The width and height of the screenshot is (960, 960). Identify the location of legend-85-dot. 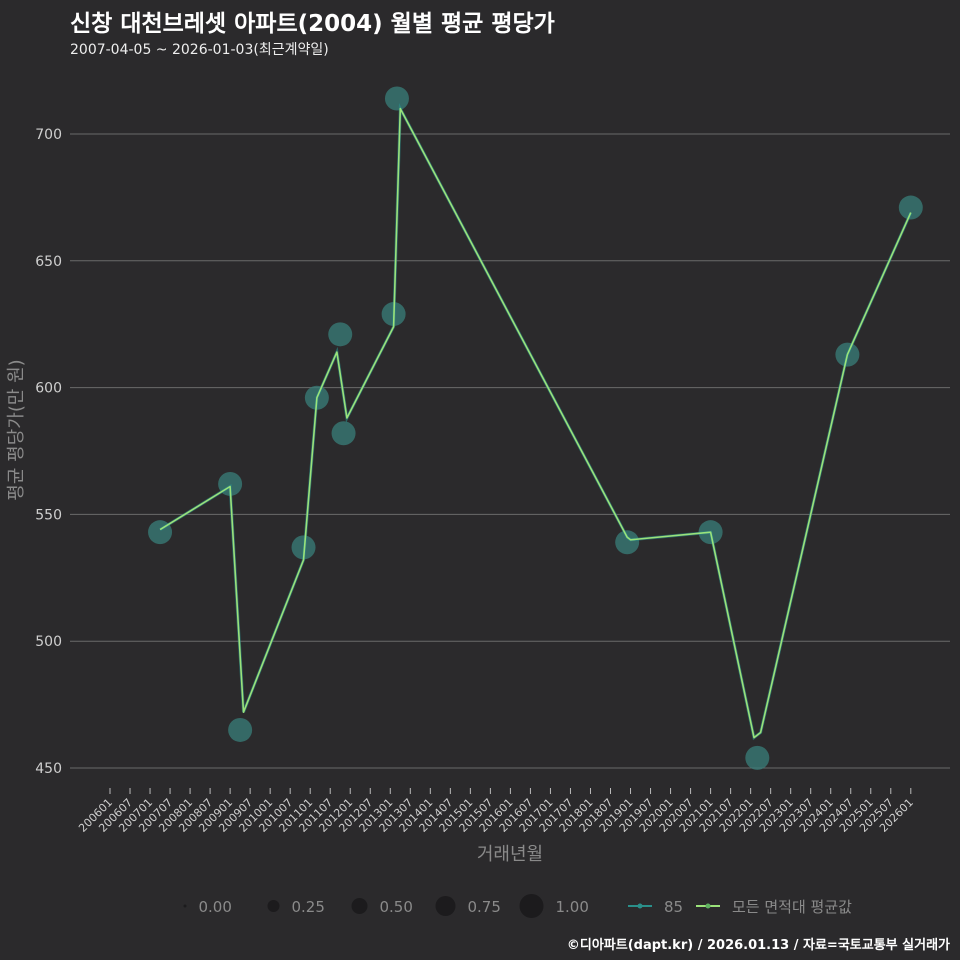
(640, 906).